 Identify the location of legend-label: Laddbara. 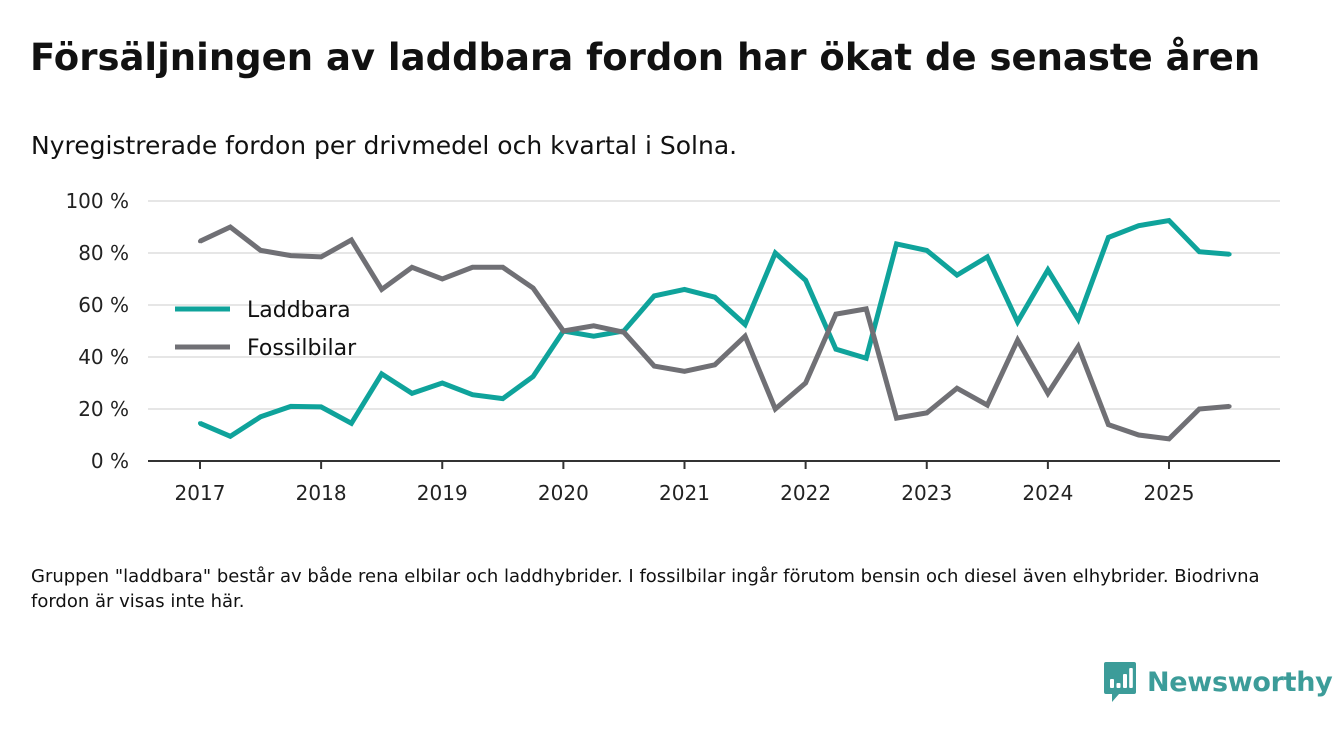
(299, 310).